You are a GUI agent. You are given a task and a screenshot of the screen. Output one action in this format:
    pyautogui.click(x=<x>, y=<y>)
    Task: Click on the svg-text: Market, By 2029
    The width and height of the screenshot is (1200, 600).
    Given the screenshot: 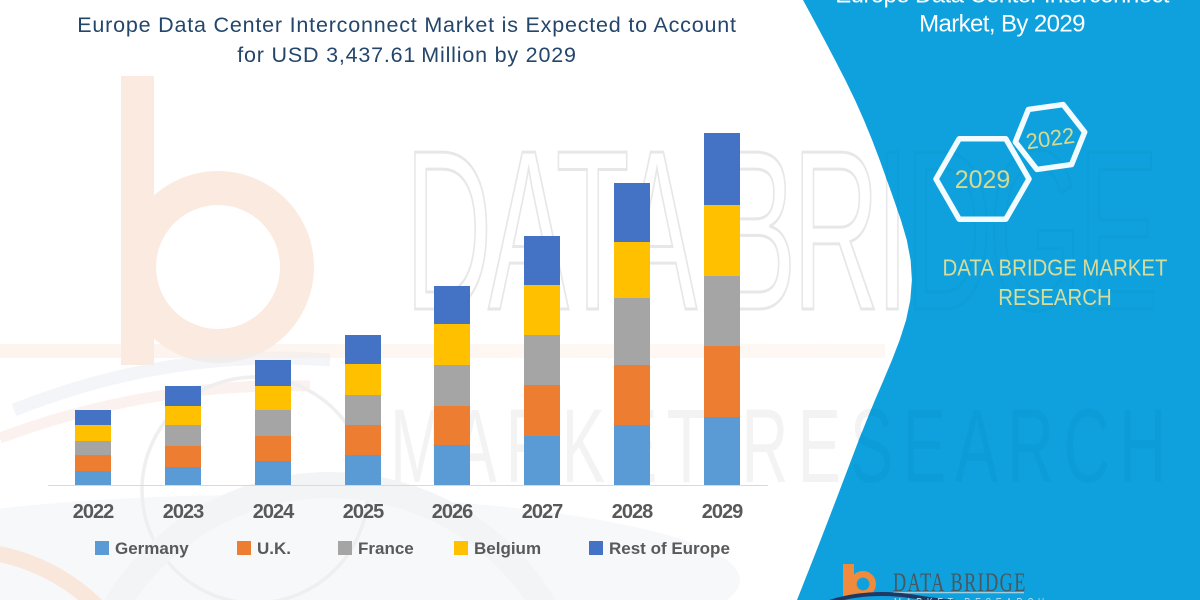 What is the action you would take?
    pyautogui.click(x=1002, y=24)
    